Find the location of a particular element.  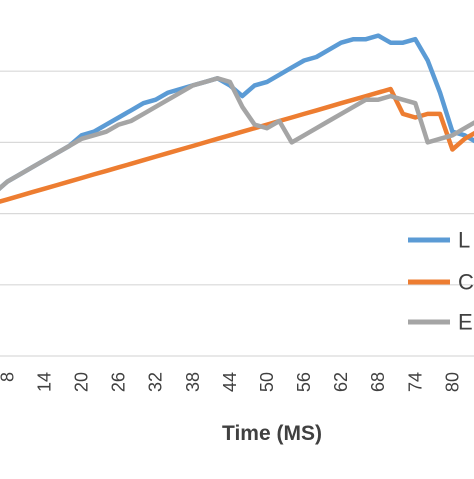

x-tick-label: 74 is located at coordinates (415, 382).